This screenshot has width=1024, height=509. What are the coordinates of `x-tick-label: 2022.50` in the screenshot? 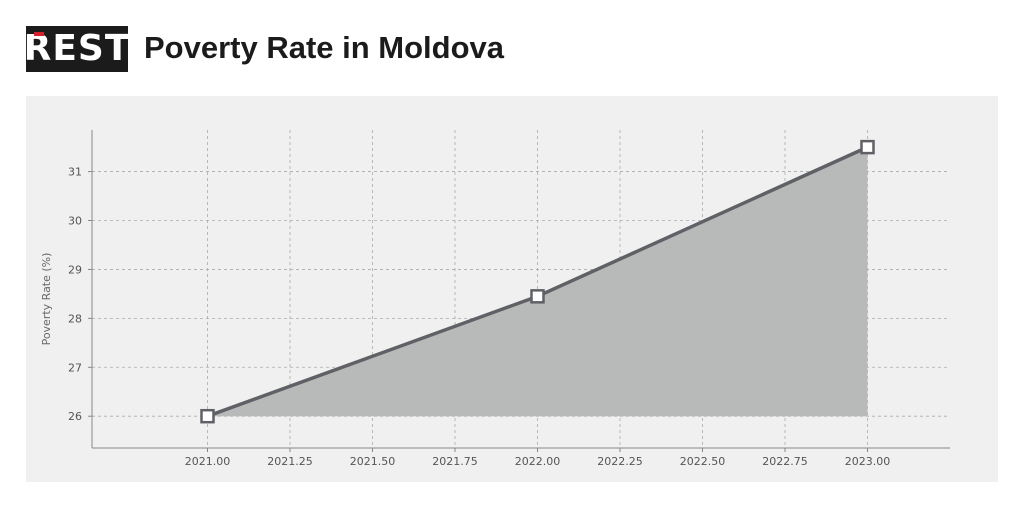 It's located at (703, 461).